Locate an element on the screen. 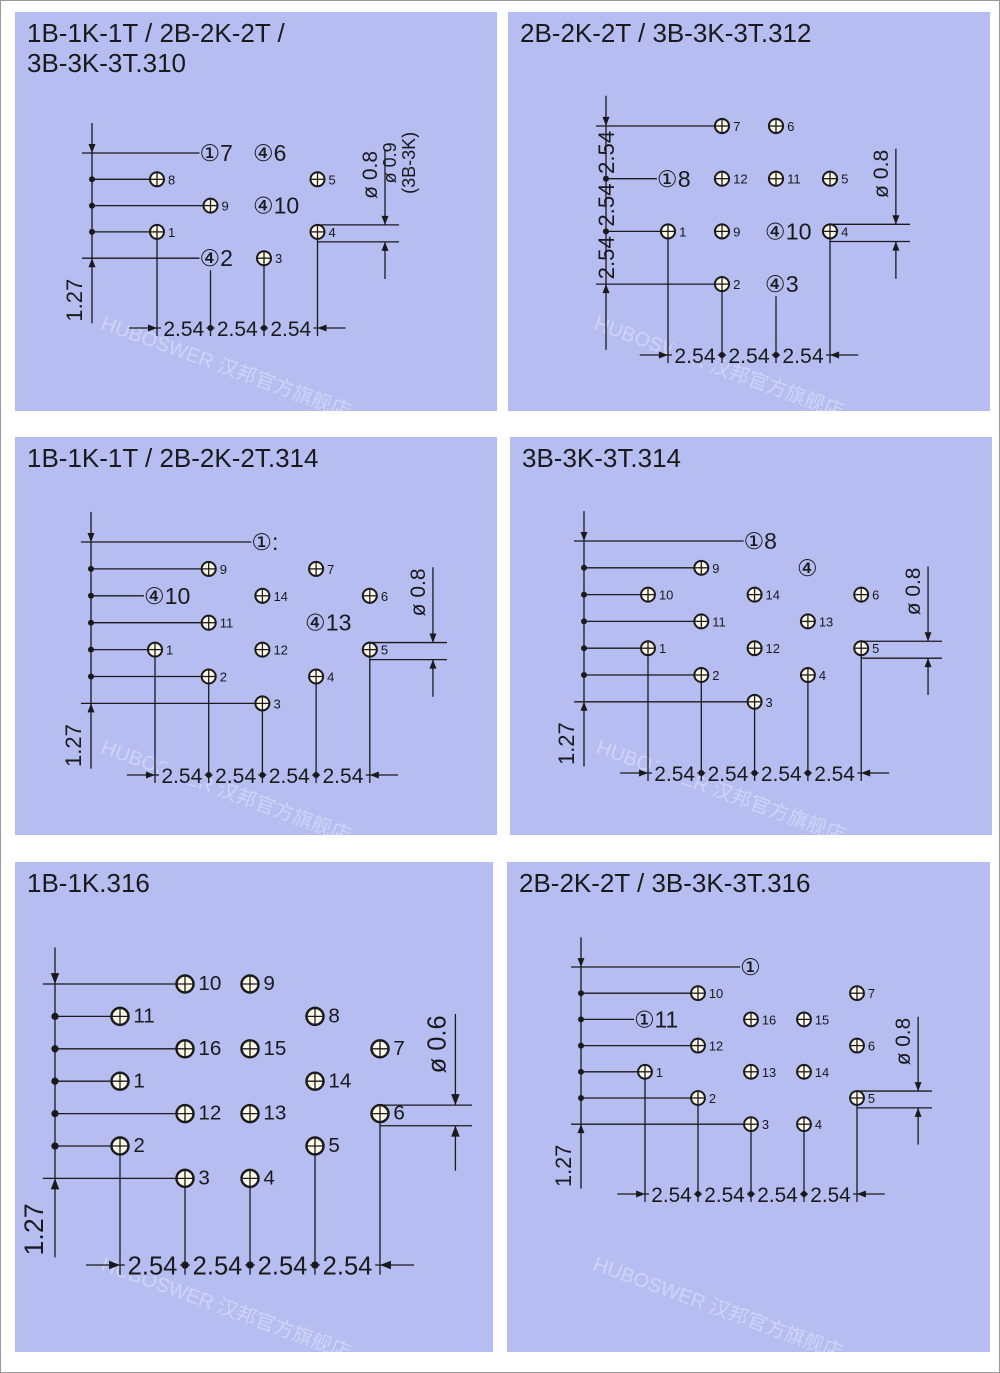 This screenshot has height=1373, width=1000. terminal-group-label: ①8 is located at coordinates (674, 179).